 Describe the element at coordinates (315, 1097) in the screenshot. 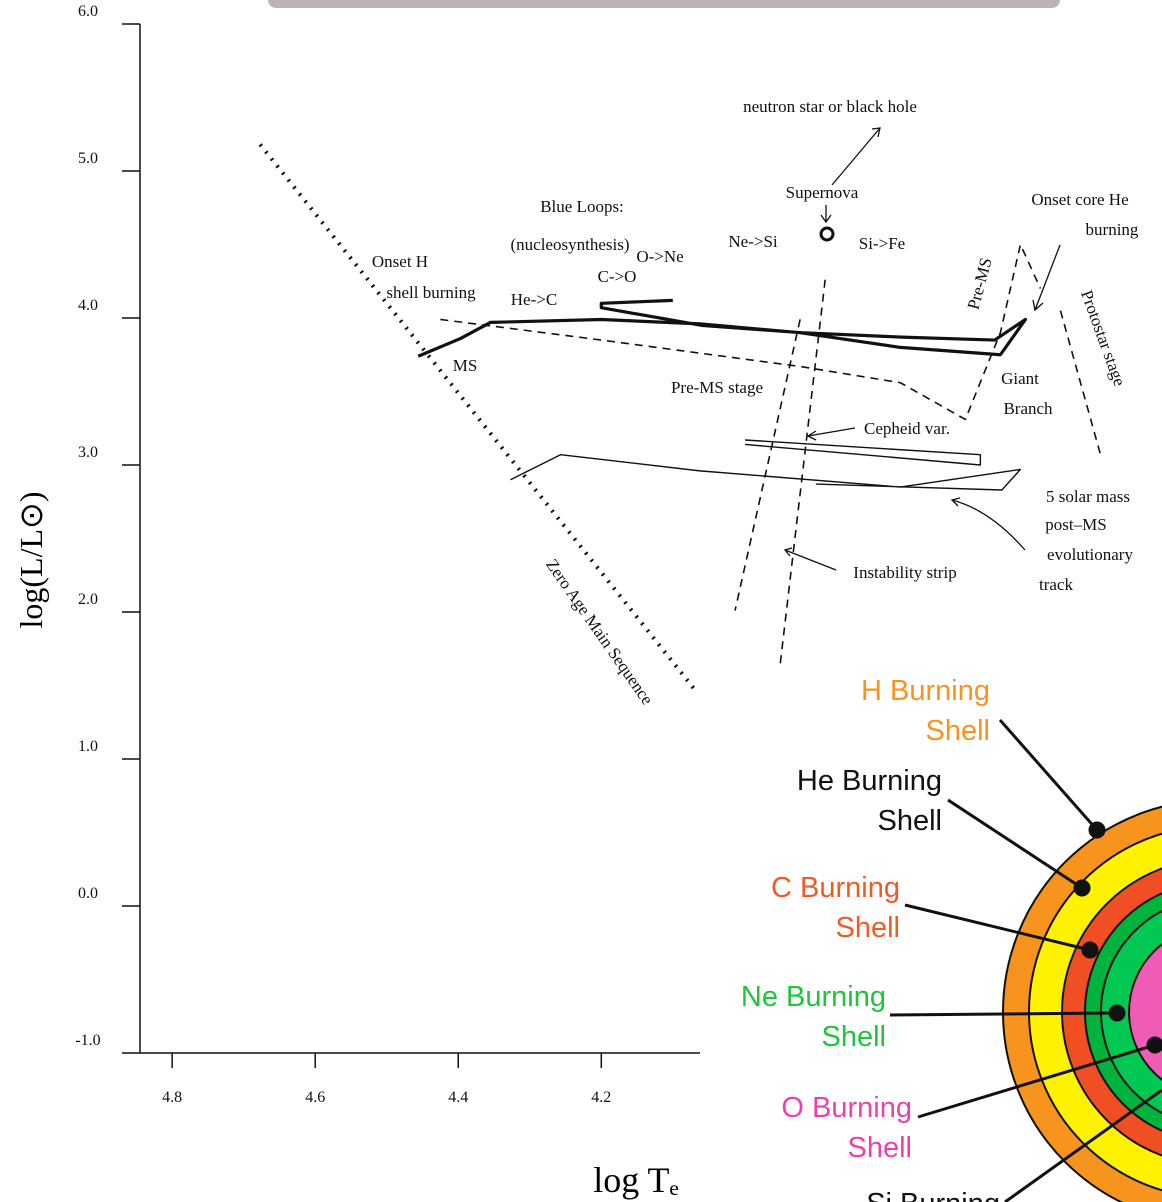

I see `x-tick-label: 4.6` at that location.